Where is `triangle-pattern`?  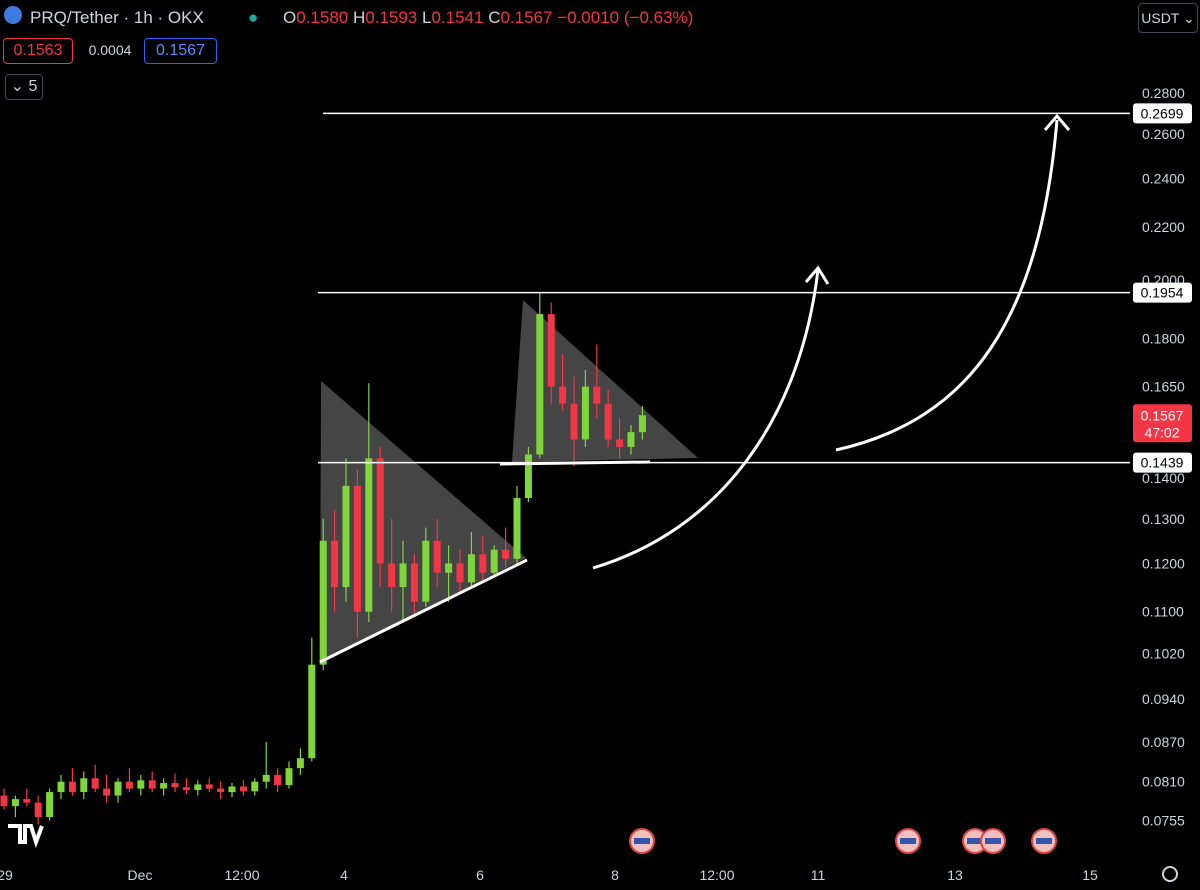 triangle-pattern is located at coordinates (423, 521).